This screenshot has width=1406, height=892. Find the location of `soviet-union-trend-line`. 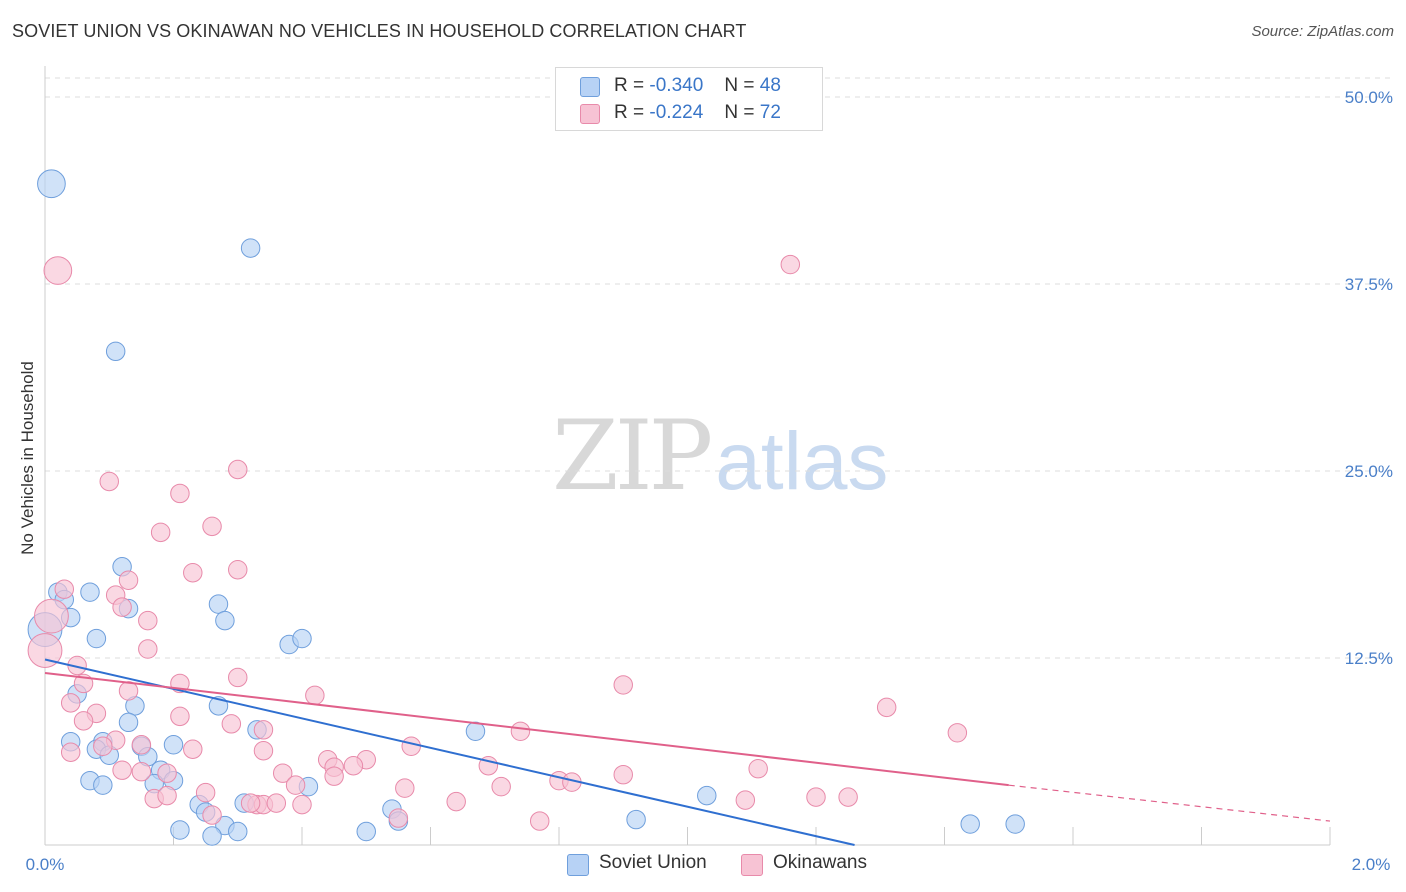

soviet-union-trend-line is located at coordinates (449, 752).